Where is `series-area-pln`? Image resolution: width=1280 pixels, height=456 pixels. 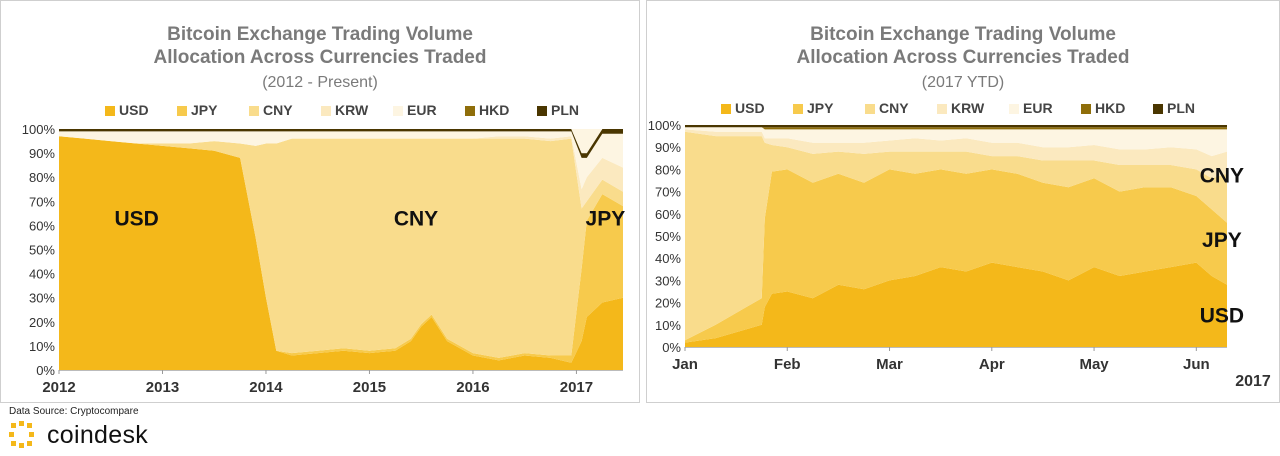
series-area-pln is located at coordinates (956, 126).